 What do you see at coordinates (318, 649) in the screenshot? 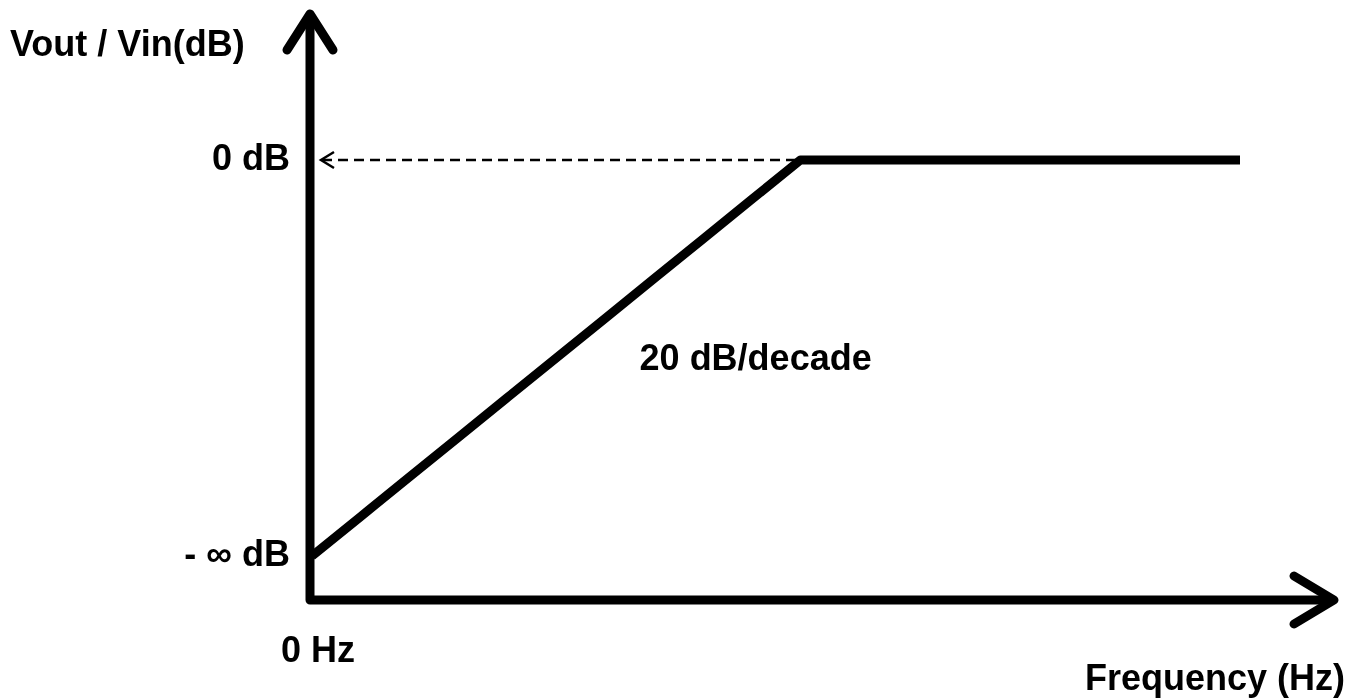
I see `text: 0 Hz` at bounding box center [318, 649].